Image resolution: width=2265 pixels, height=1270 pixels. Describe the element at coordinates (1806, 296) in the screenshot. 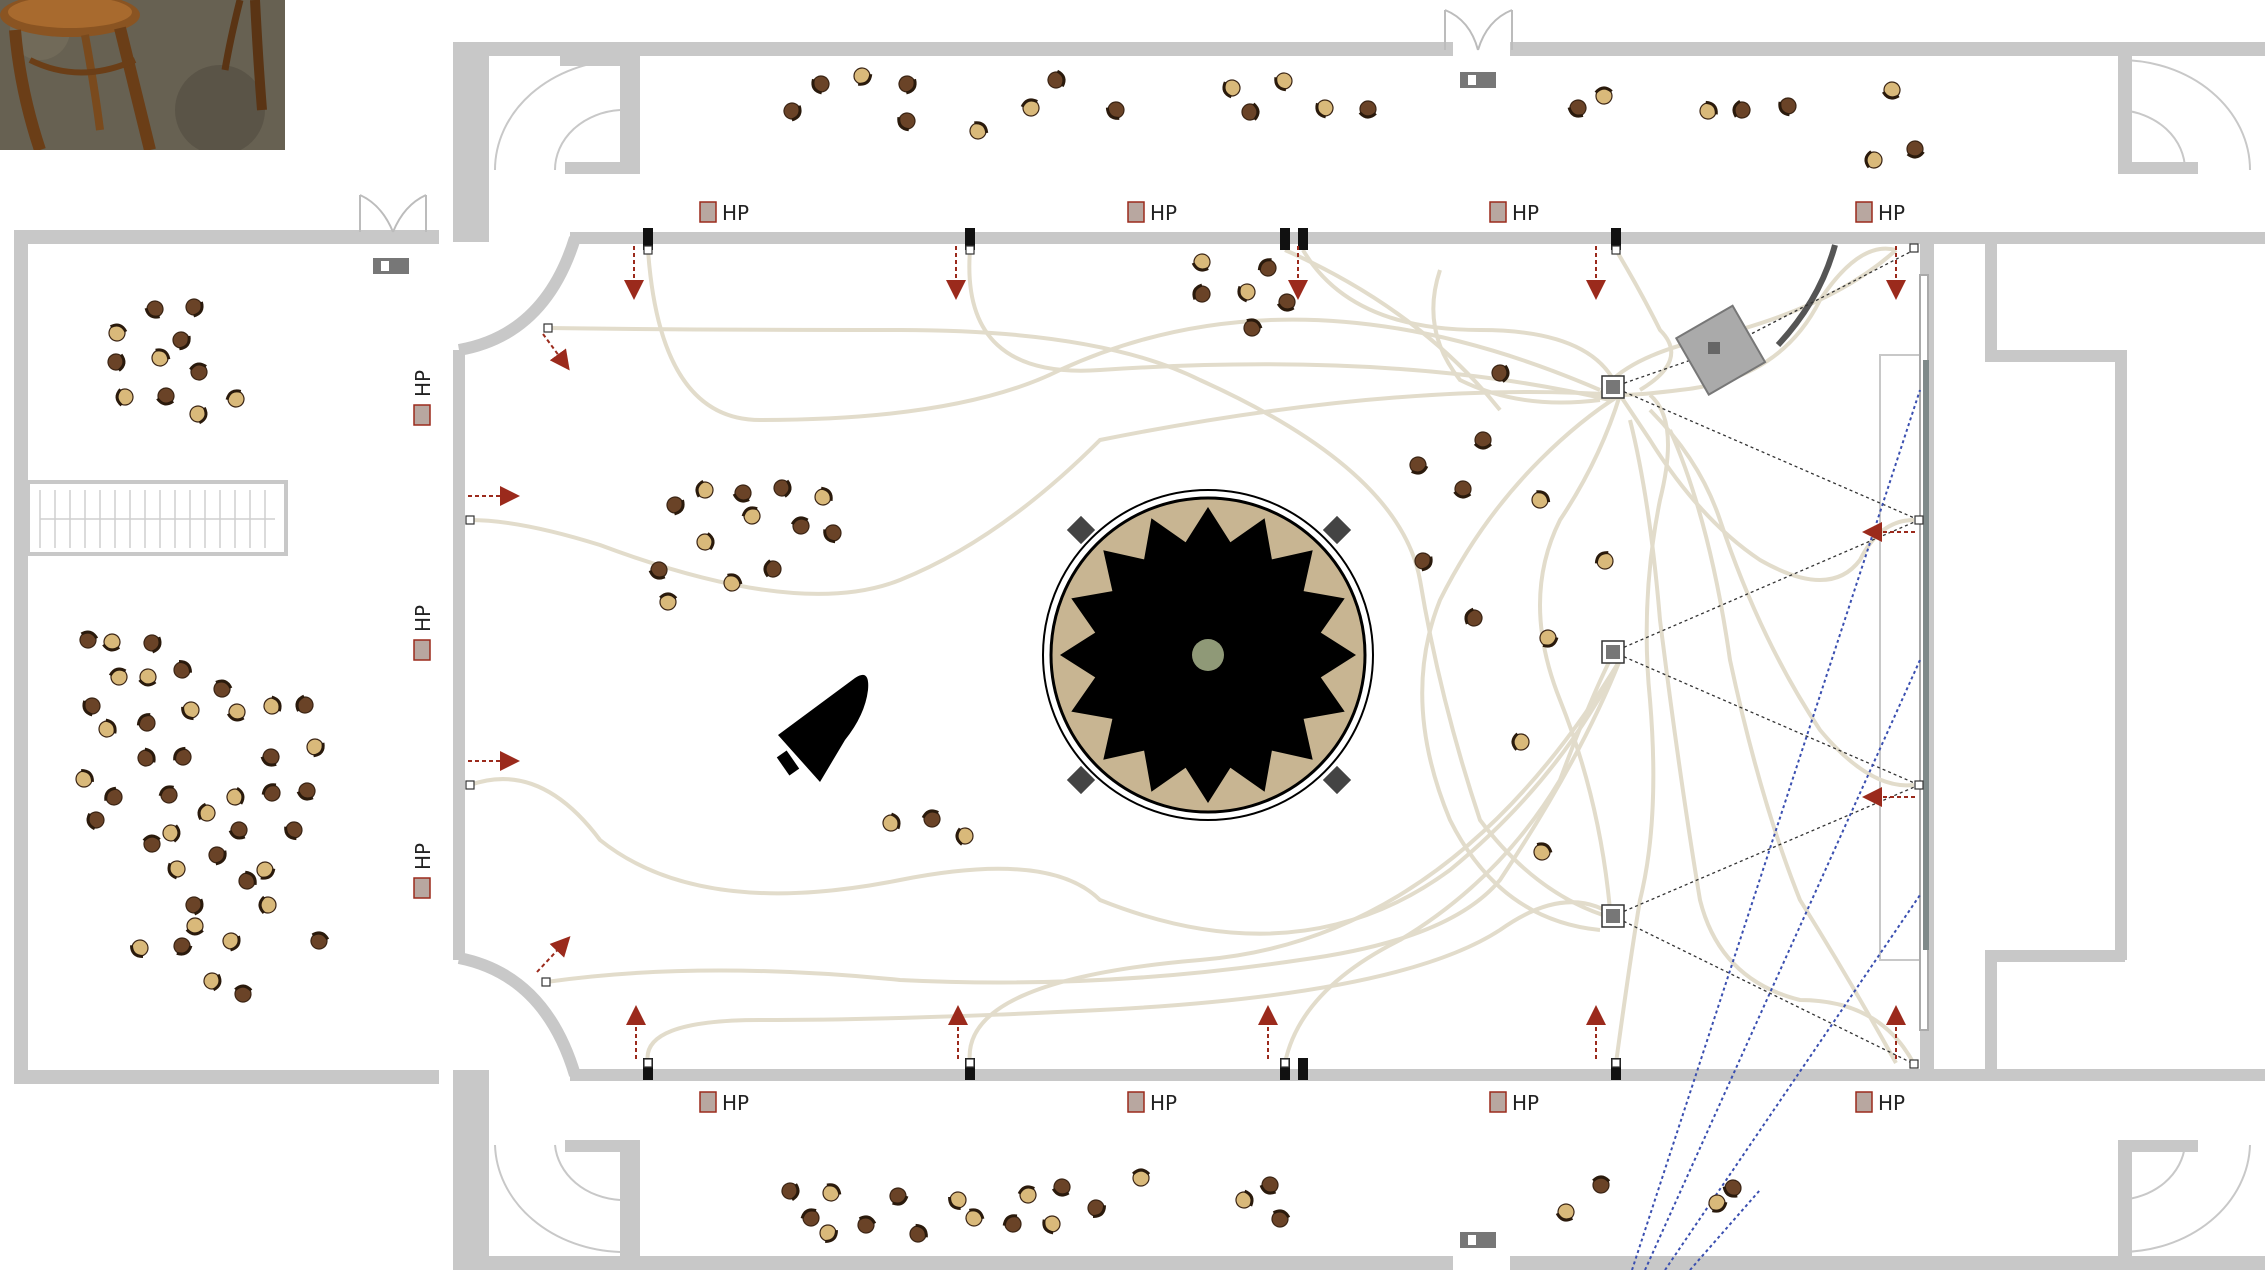

I see `dark-cable` at that location.